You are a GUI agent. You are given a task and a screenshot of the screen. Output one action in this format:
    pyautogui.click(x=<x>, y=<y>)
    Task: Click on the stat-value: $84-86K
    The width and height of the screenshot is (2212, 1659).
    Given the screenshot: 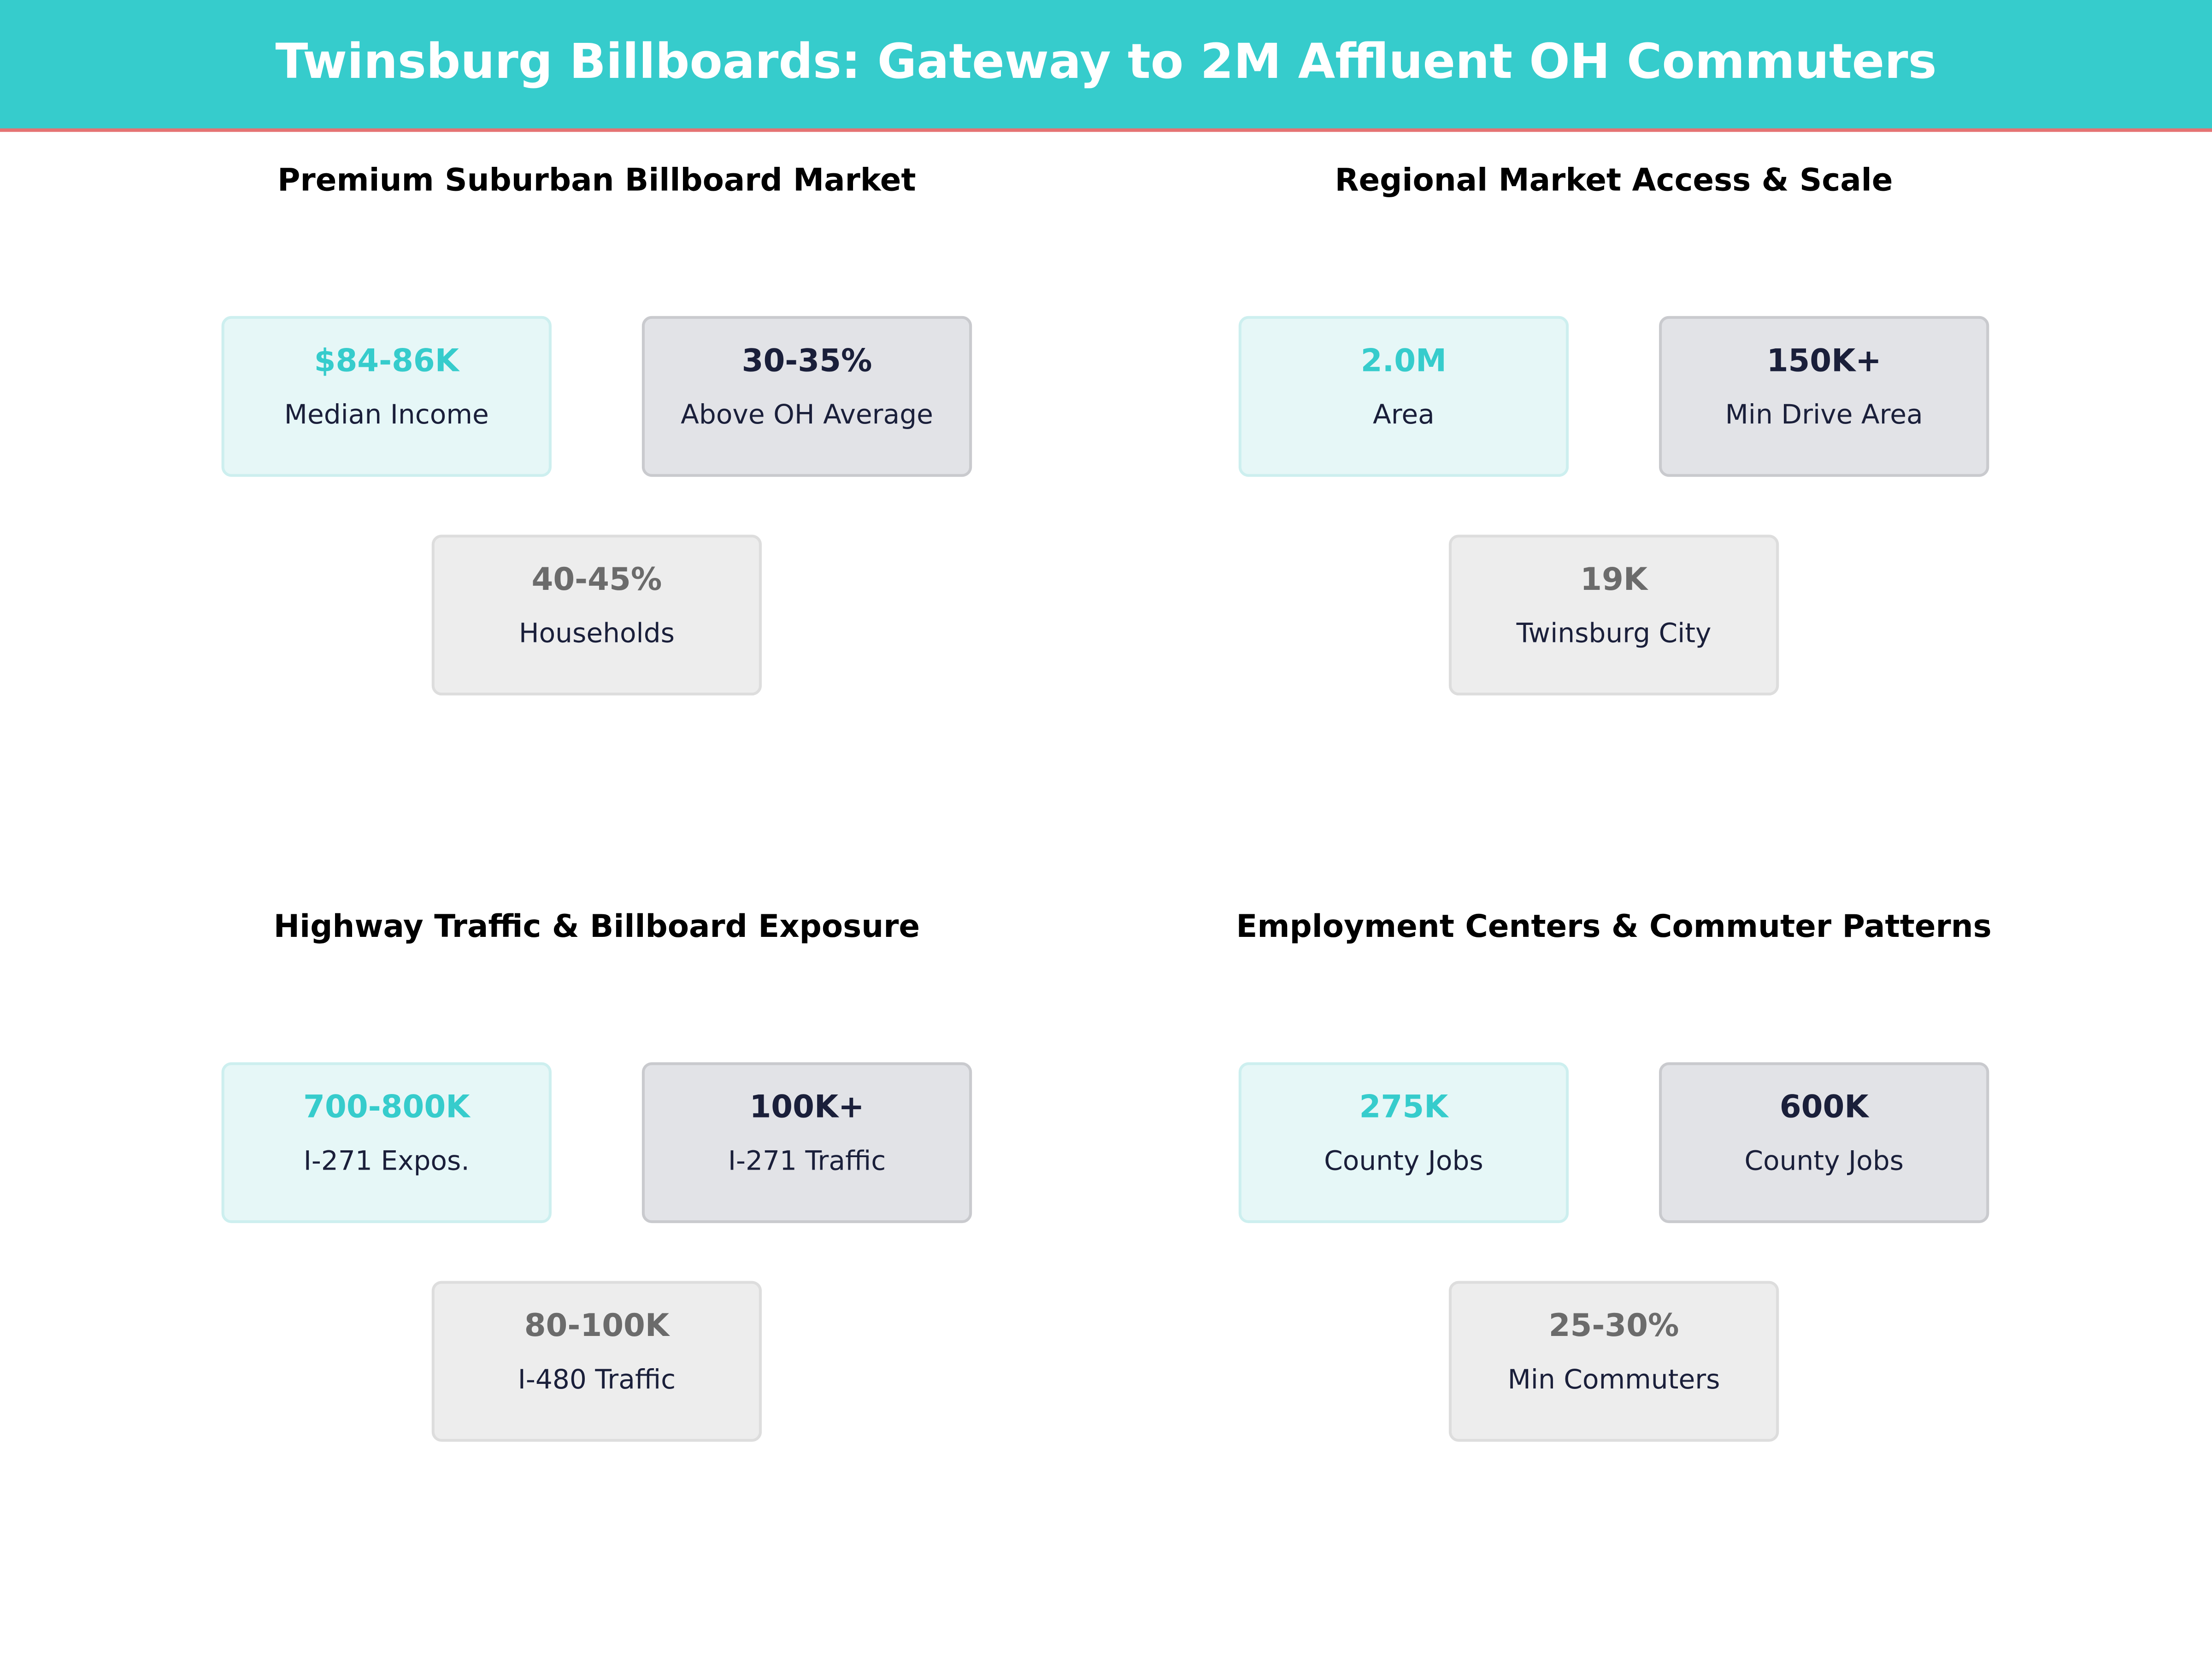 What is the action you would take?
    pyautogui.click(x=387, y=360)
    